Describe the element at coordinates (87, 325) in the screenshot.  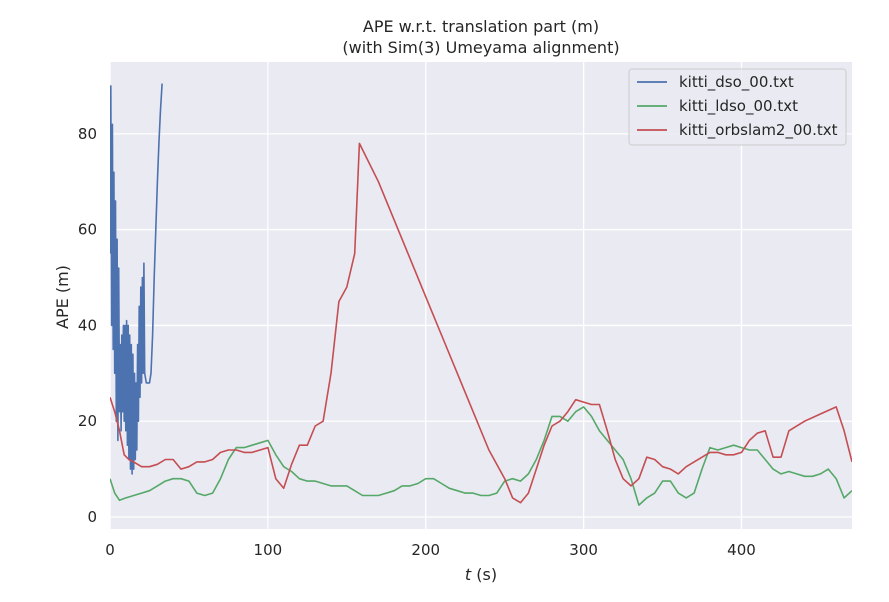
I see `y-tick-label: 40` at that location.